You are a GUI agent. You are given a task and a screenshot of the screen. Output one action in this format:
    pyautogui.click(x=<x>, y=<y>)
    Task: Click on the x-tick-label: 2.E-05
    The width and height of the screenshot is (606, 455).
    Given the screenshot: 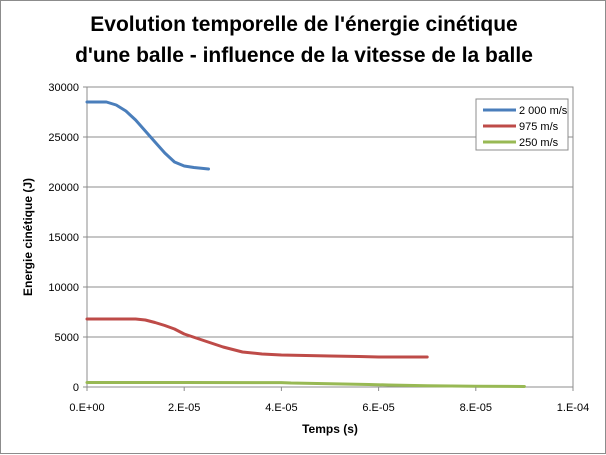 What is the action you would take?
    pyautogui.click(x=184, y=408)
    